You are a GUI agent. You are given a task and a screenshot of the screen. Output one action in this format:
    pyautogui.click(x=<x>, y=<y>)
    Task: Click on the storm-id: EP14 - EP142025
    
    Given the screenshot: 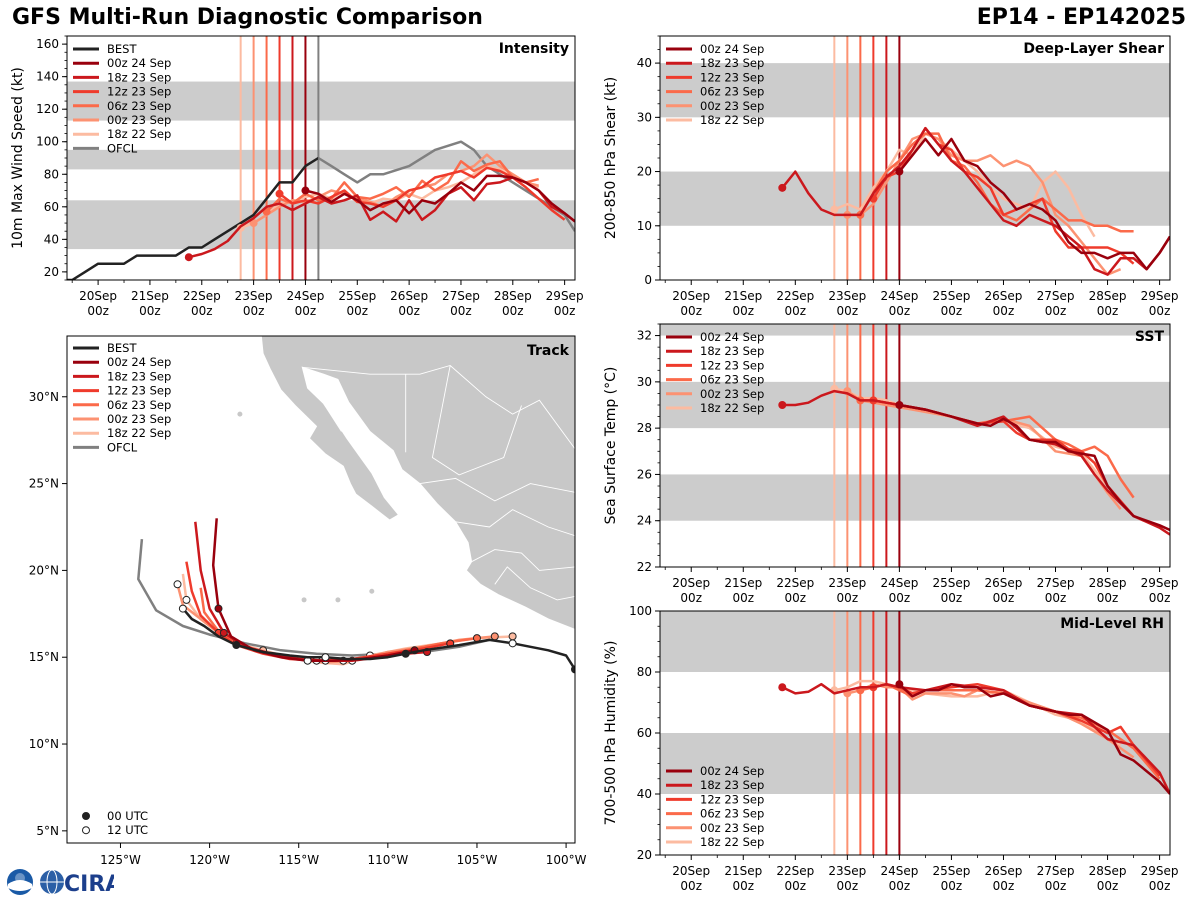 What is the action you would take?
    pyautogui.click(x=1081, y=17)
    